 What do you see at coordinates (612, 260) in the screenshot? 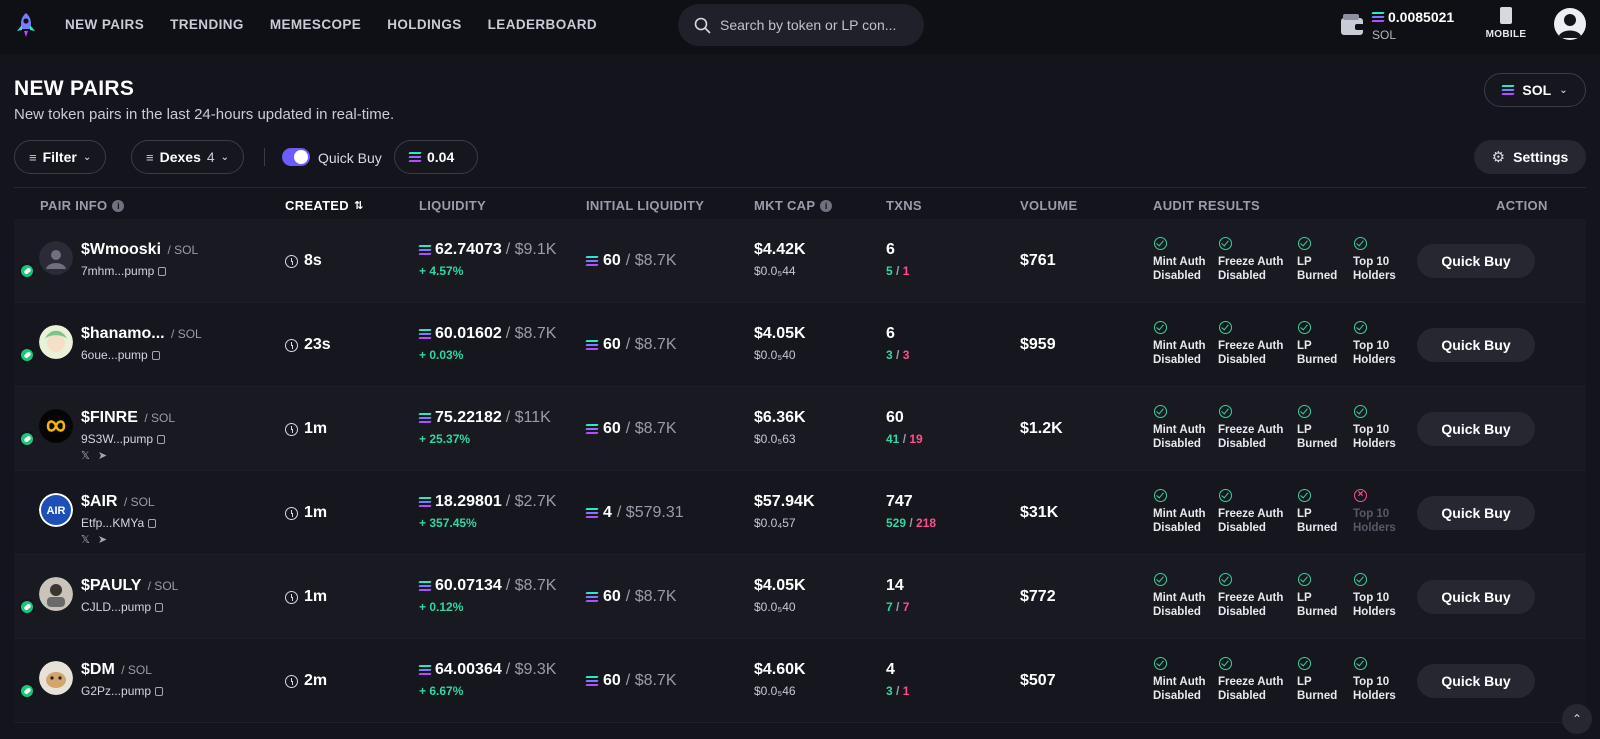
I see `initial-liquidity-sol: 60` at bounding box center [612, 260].